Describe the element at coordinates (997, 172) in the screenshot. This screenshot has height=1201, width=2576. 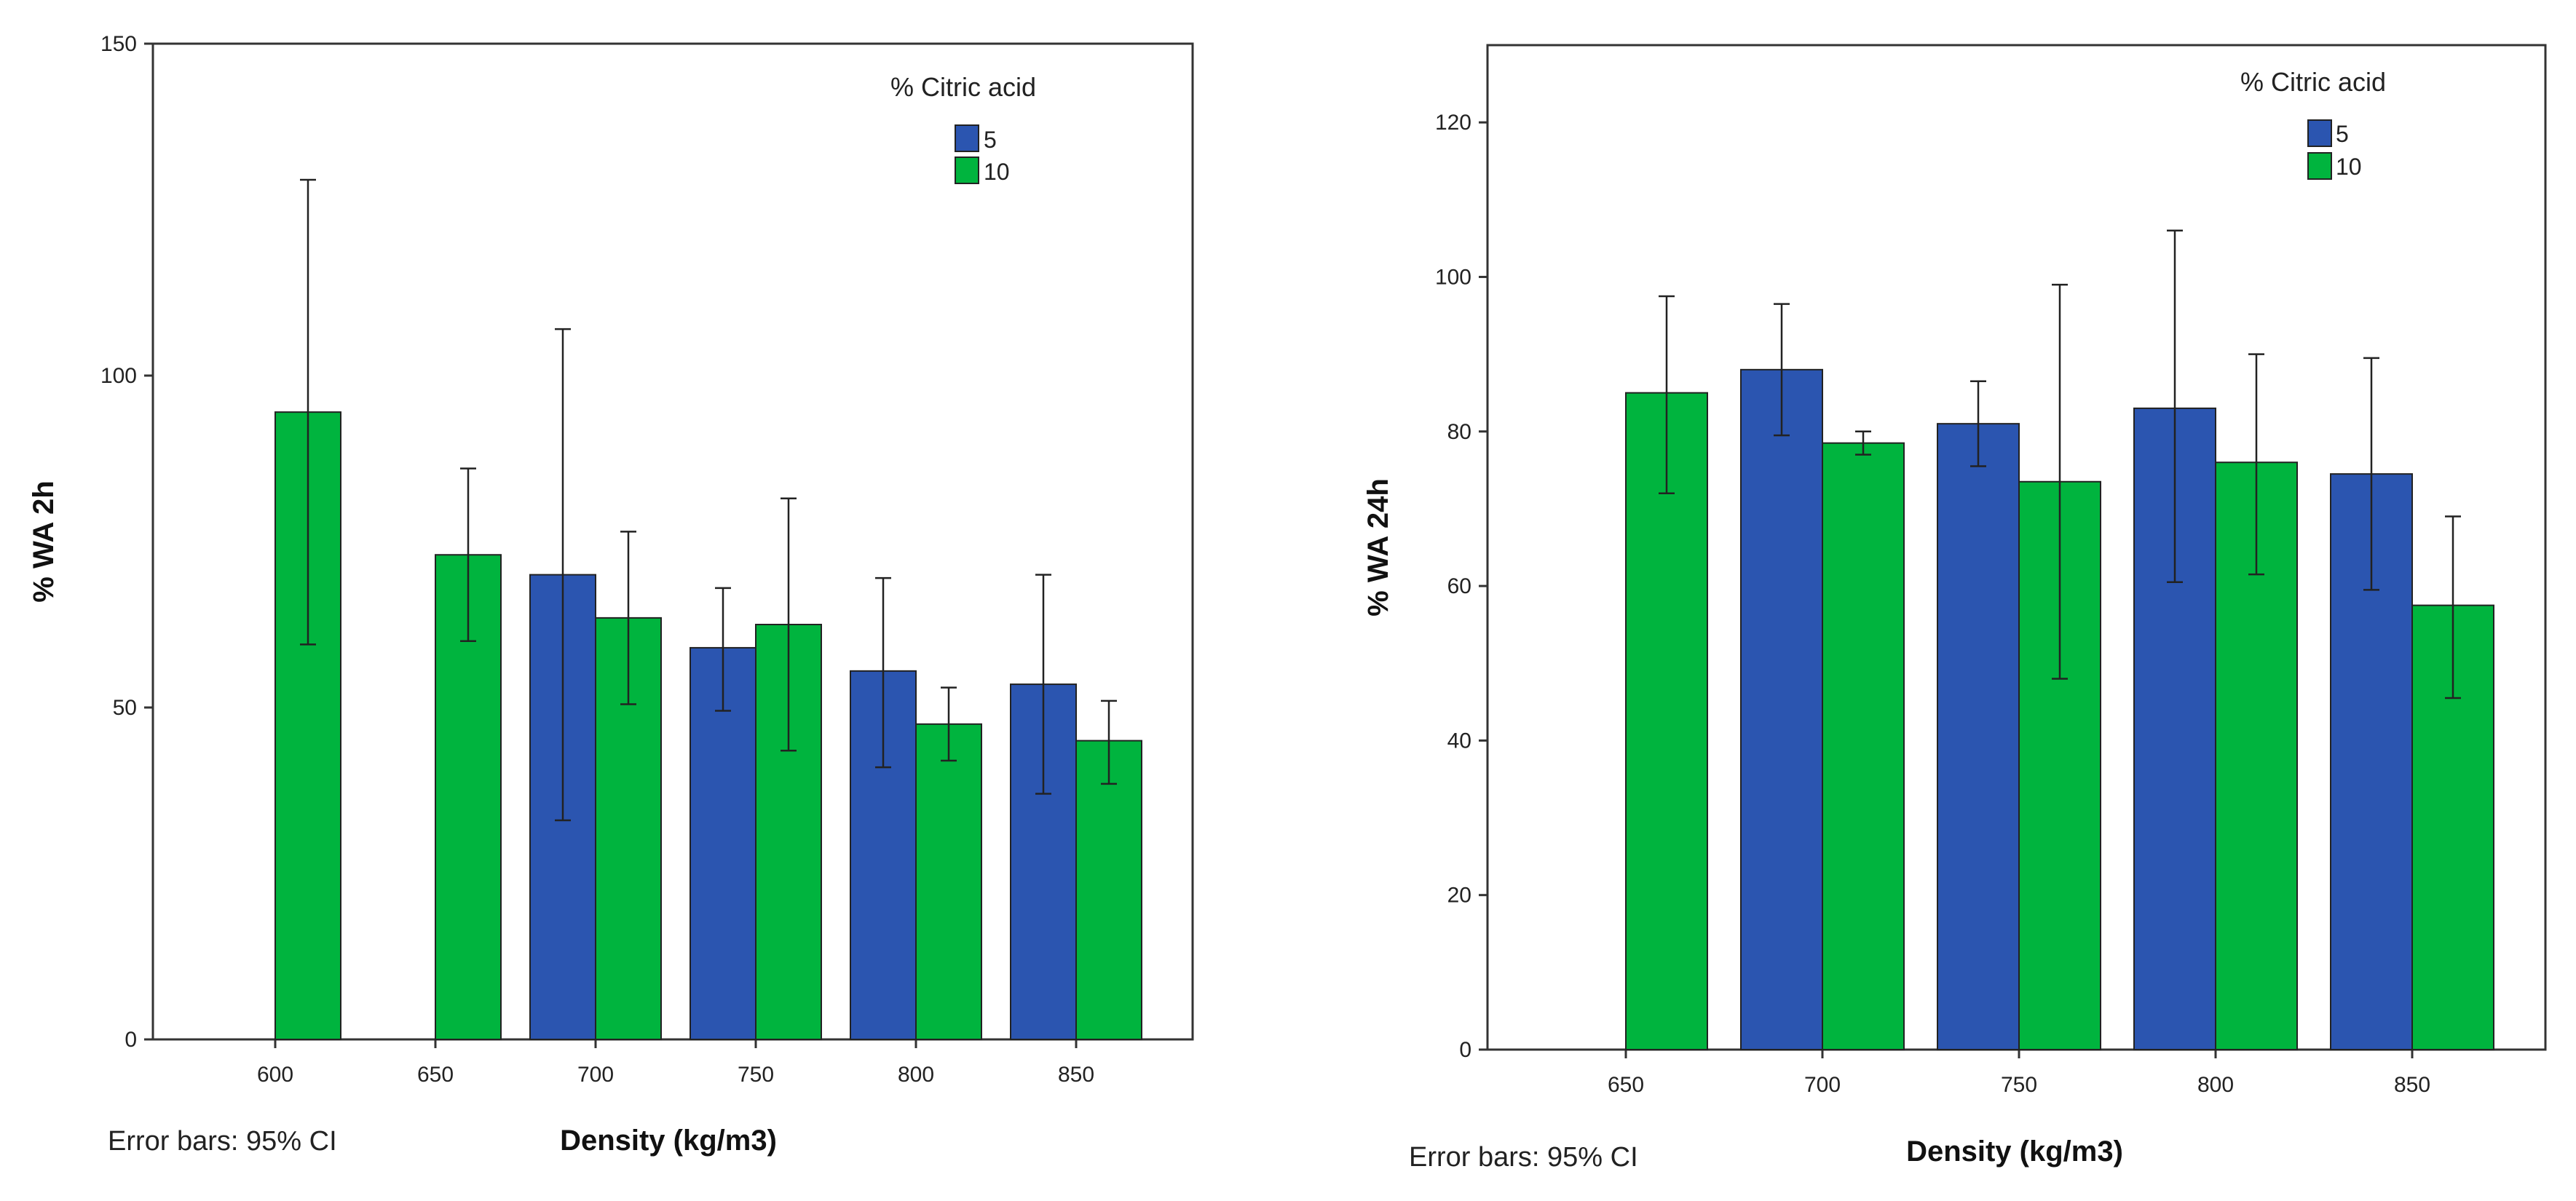
I see `chart-2h-legend-label-10: 10` at that location.